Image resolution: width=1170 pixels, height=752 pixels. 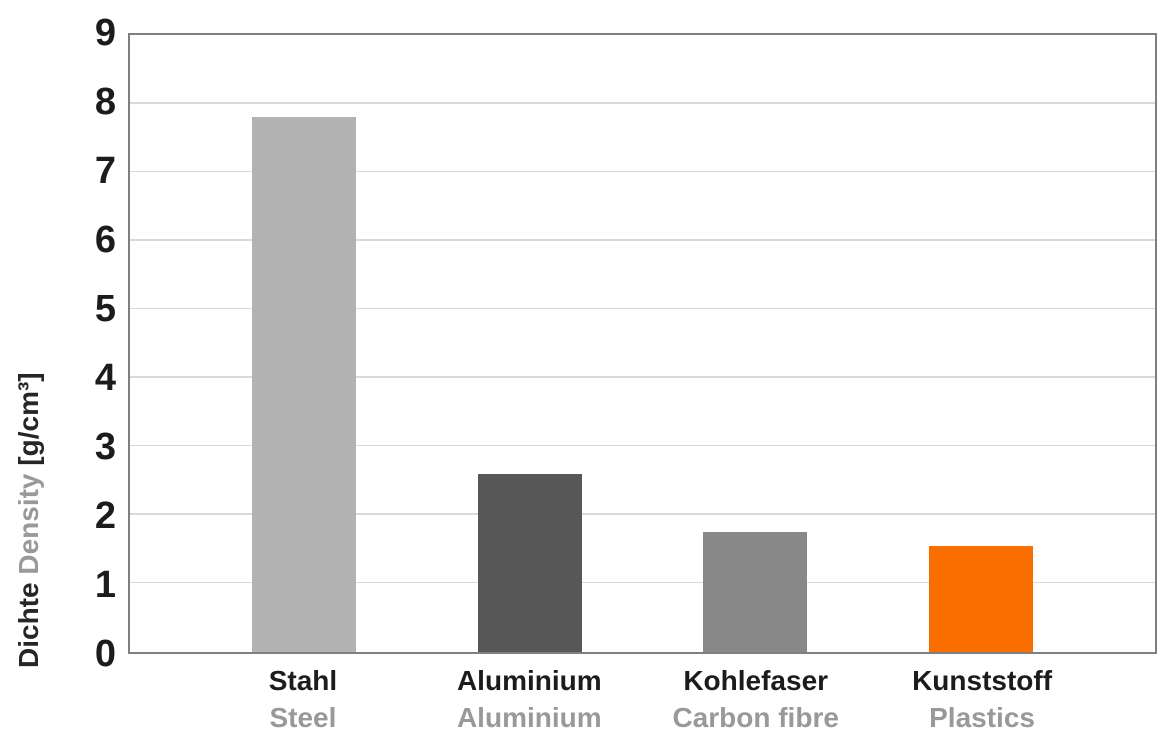 What do you see at coordinates (105, 654) in the screenshot?
I see `y-tick-0: 0` at bounding box center [105, 654].